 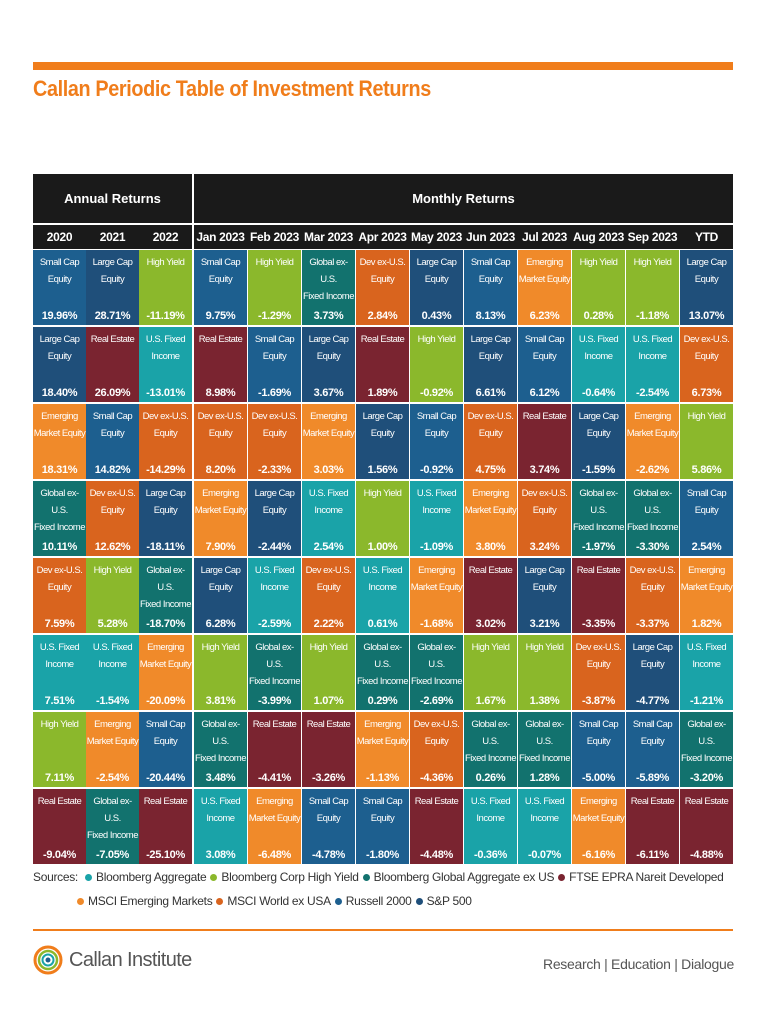 What do you see at coordinates (706, 364) in the screenshot?
I see `return-cell: Dev ex-U.S. Equity 6.73%` at bounding box center [706, 364].